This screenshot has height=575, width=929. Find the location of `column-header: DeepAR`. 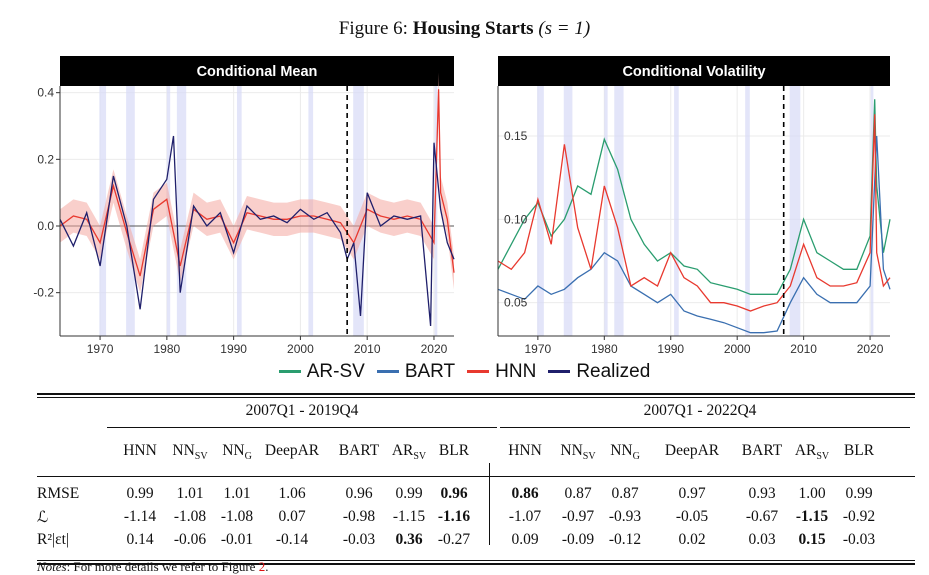

column-header: DeepAR is located at coordinates (692, 451).